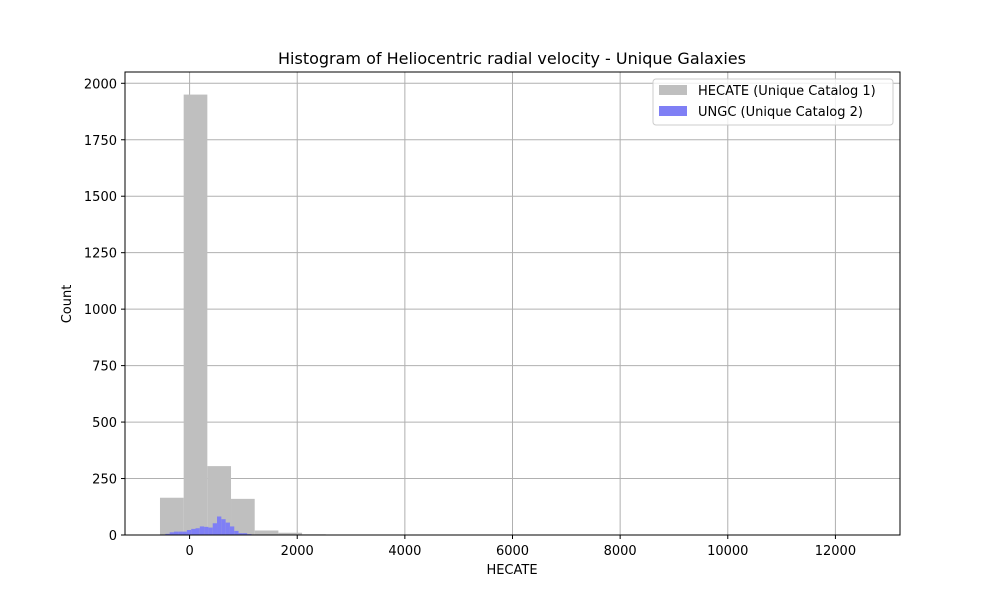 The image size is (1000, 600). I want to click on x-tick-label: 6000, so click(512, 551).